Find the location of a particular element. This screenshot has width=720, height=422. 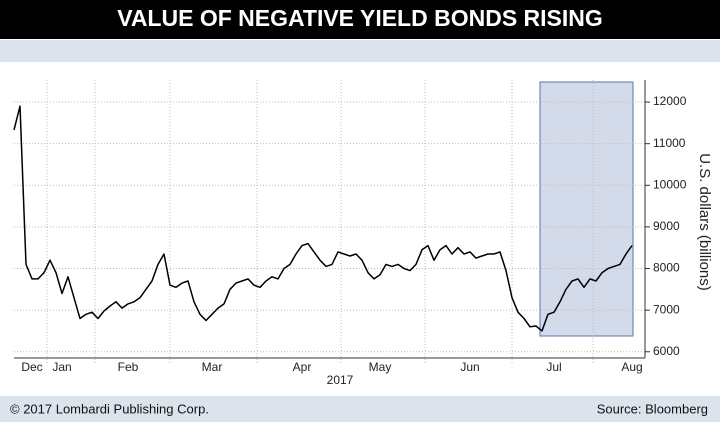

y-tick-label: 12000 is located at coordinates (670, 101).